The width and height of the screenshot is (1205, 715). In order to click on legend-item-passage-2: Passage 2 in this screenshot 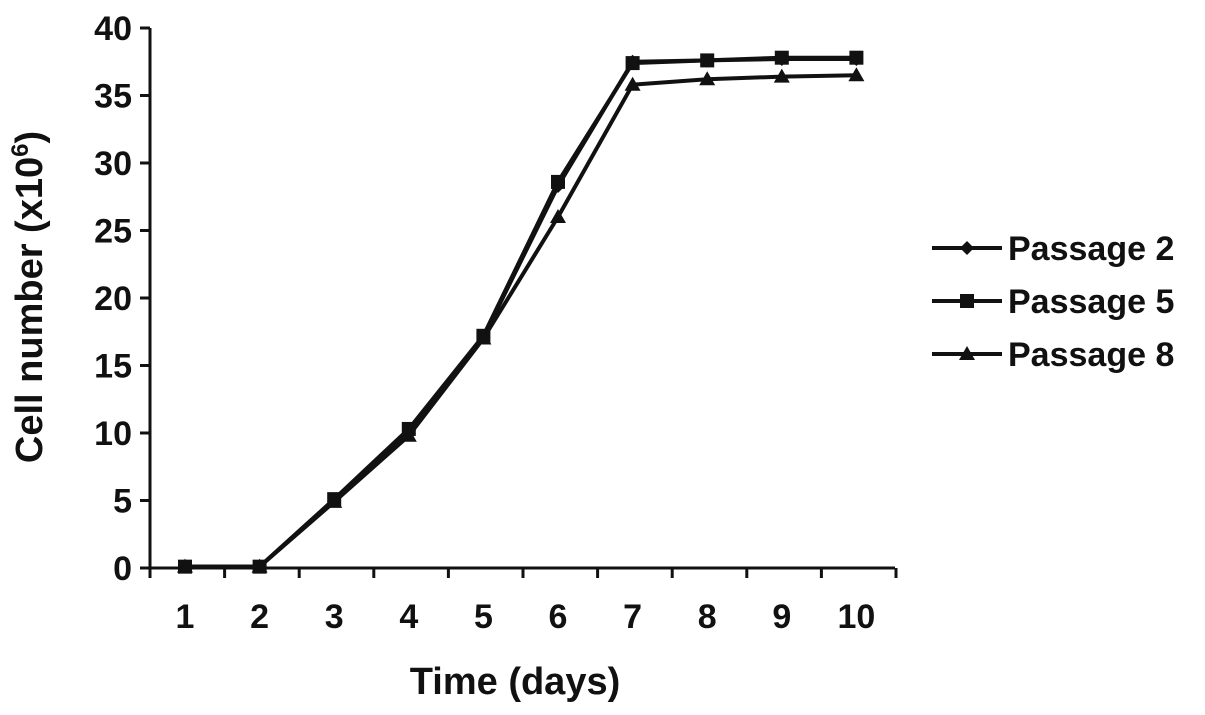, I will do `click(1053, 249)`.